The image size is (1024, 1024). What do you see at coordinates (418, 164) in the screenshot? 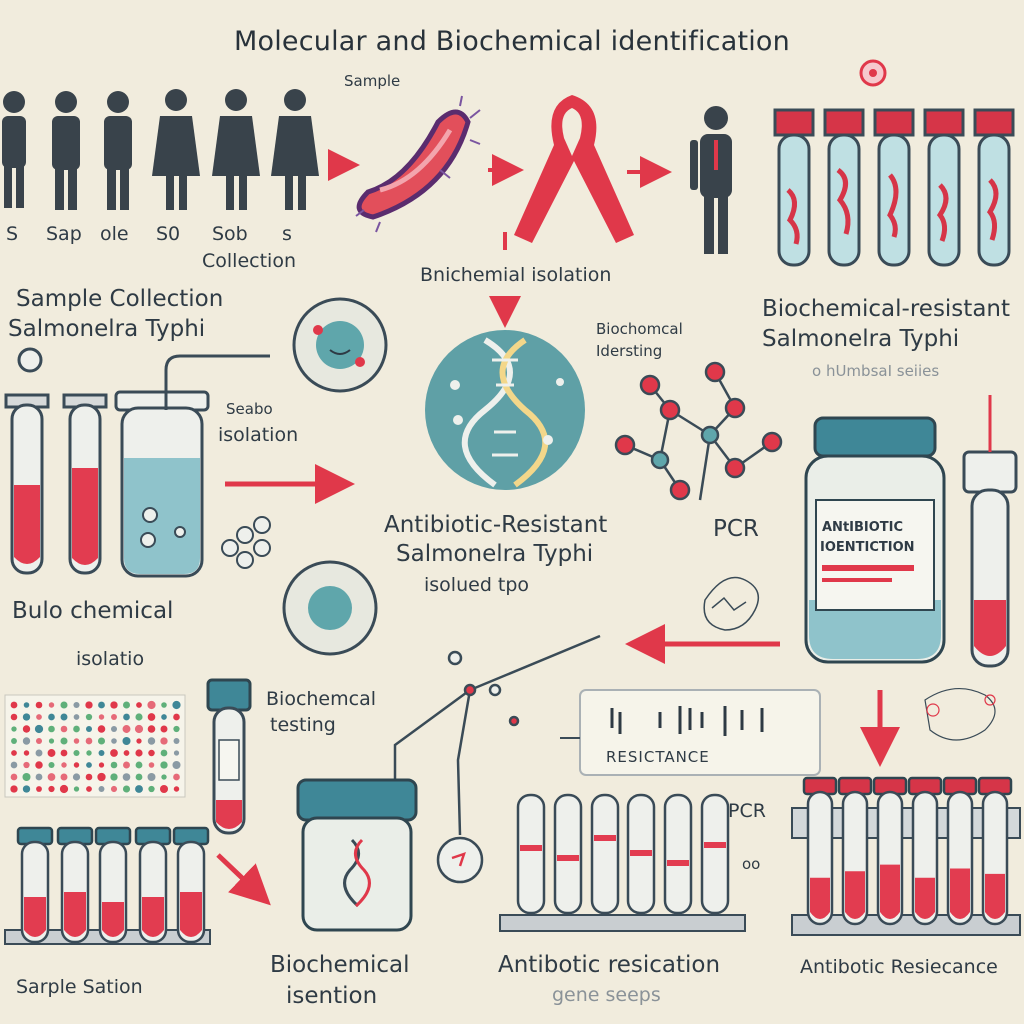
I see `bacterium-icon` at bounding box center [418, 164].